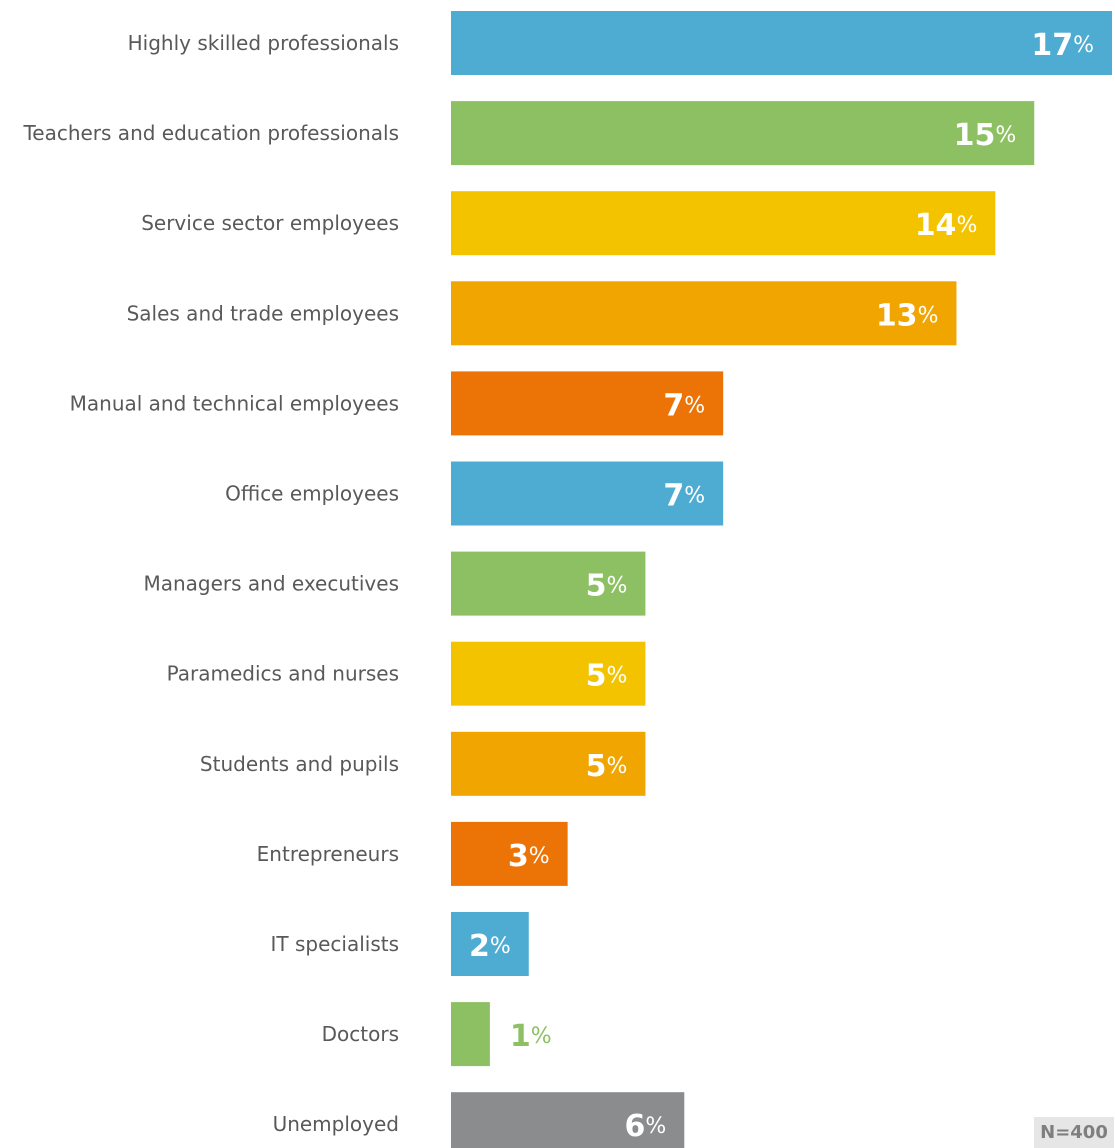 The width and height of the screenshot is (1115, 1148). Describe the element at coordinates (283, 674) in the screenshot. I see `category-label: Paramedics and nurses` at that location.